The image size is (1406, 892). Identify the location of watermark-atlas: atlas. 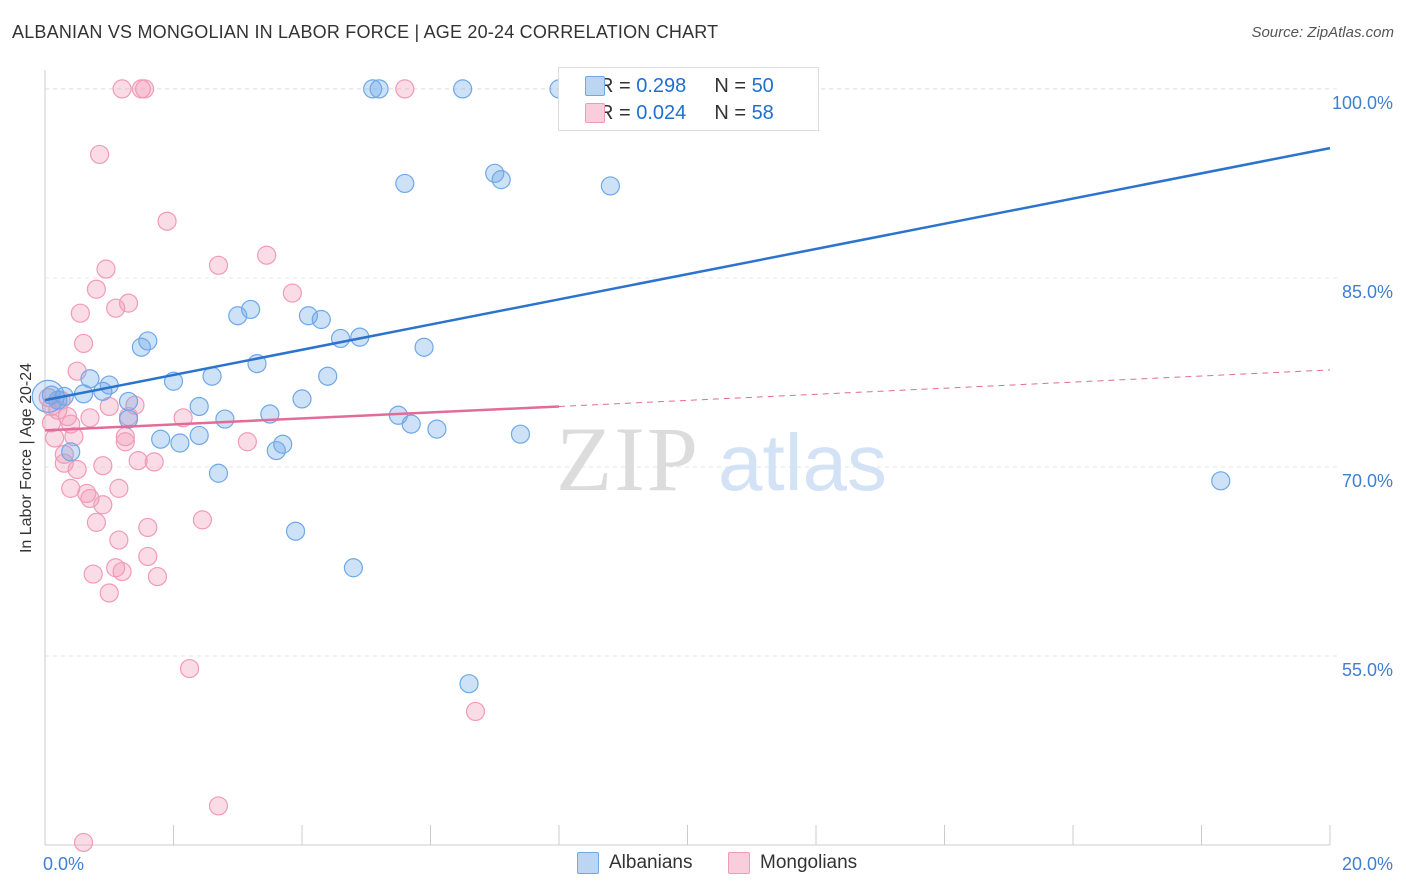
(802, 462).